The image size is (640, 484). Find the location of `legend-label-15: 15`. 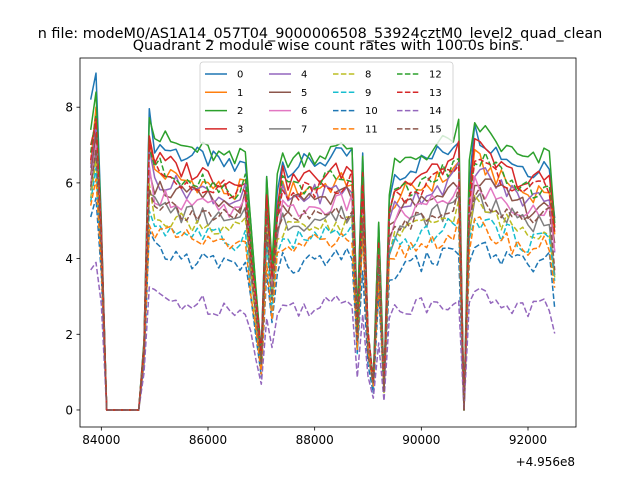

legend-label-15: 15 is located at coordinates (435, 129).